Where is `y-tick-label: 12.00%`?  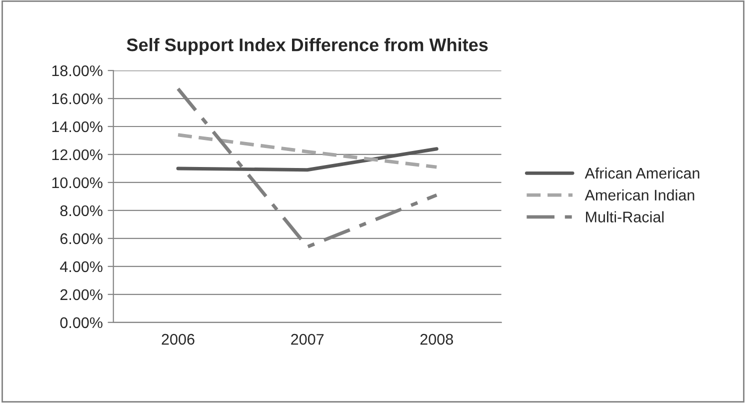
y-tick-label: 12.00% is located at coordinates (77, 154).